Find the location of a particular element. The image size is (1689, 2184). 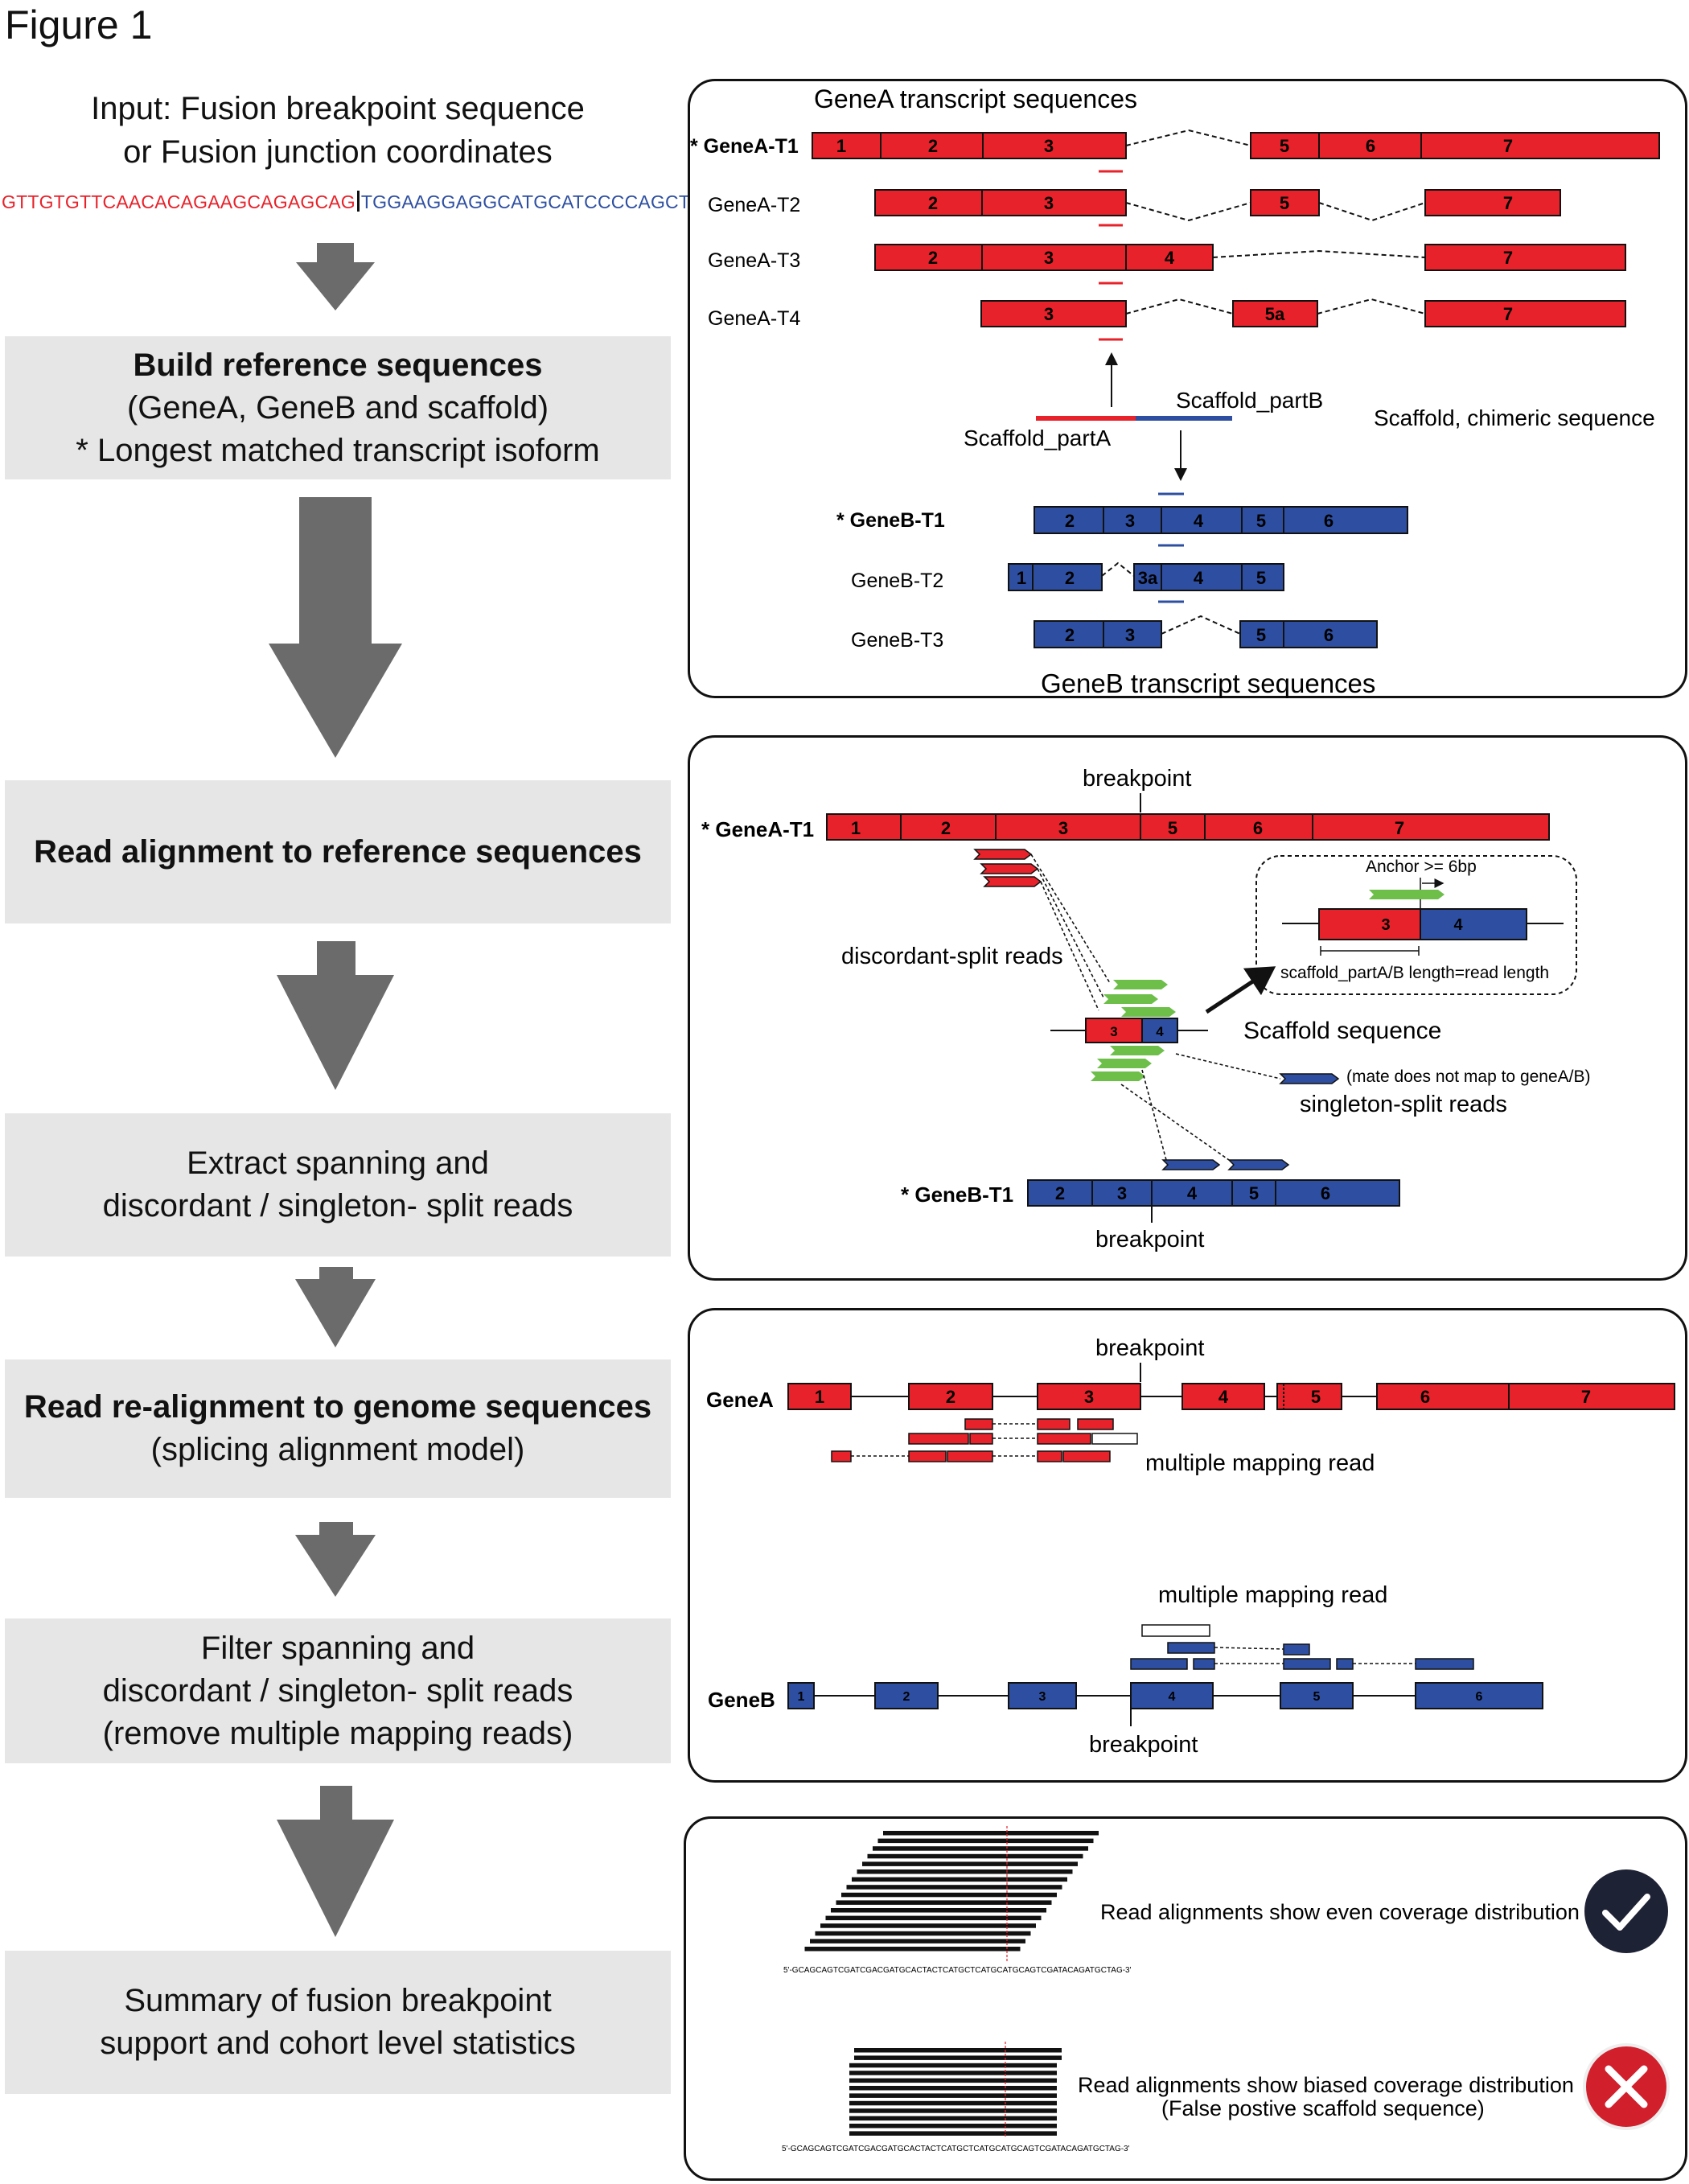

discordant-reads-geneb is located at coordinates (1225, 1164).